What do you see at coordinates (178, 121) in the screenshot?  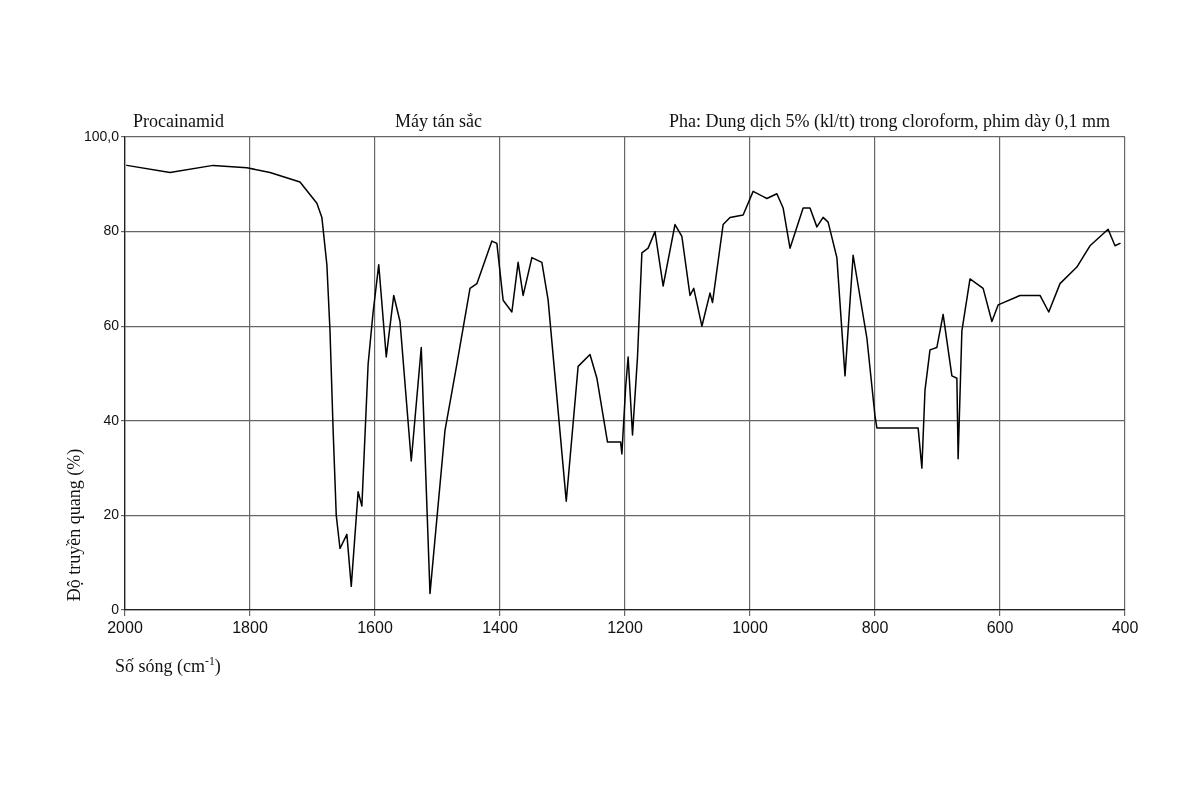 I see `chart-title: Procainamid` at bounding box center [178, 121].